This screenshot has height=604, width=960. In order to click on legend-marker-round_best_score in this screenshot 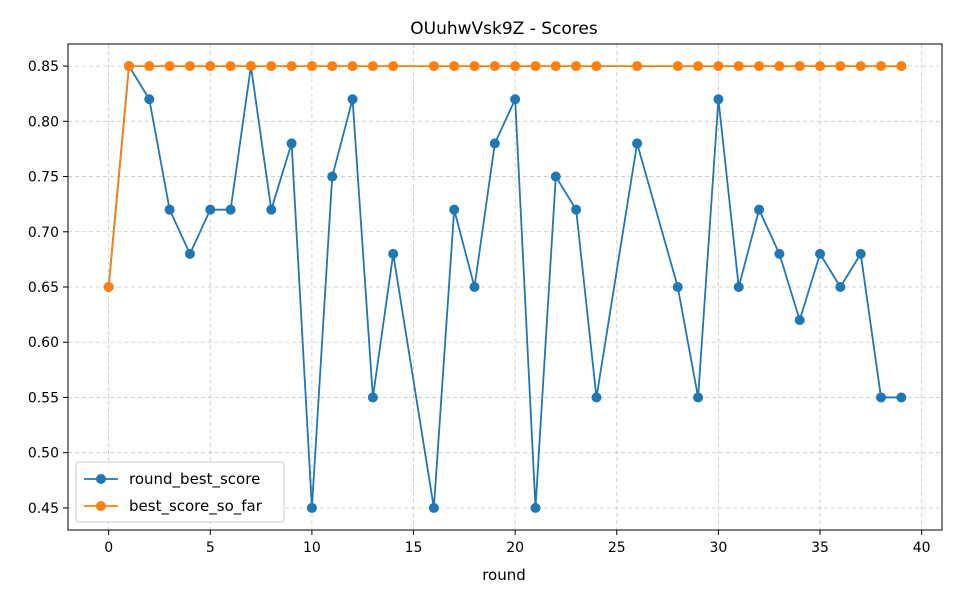, I will do `click(101, 479)`.